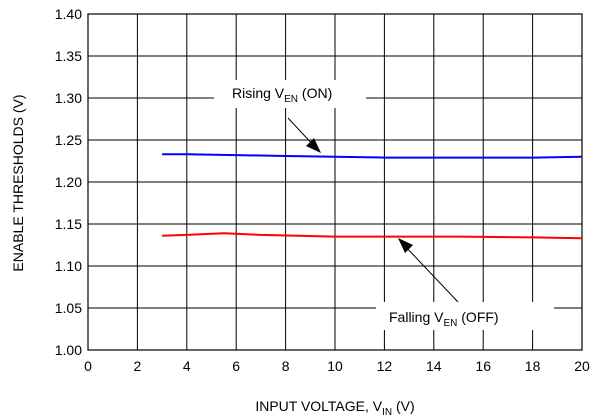 The height and width of the screenshot is (417, 595). Describe the element at coordinates (372, 196) in the screenshot. I see `series-lines` at that location.